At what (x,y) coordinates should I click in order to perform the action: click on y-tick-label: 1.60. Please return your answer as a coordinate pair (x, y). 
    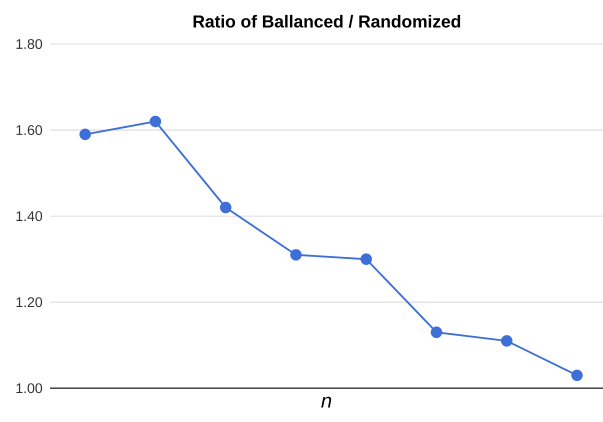
    Looking at the image, I should click on (29, 130).